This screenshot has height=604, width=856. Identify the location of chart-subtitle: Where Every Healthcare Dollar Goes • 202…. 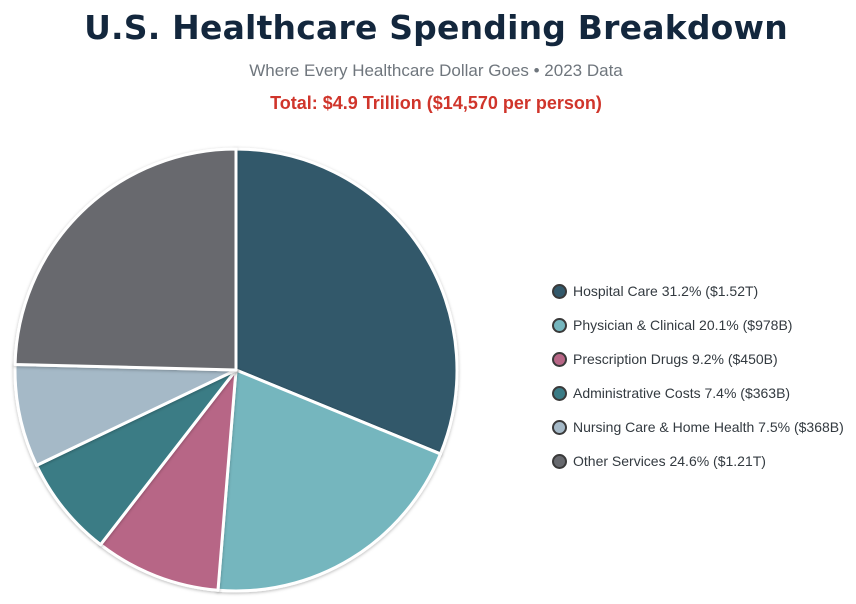
(436, 70).